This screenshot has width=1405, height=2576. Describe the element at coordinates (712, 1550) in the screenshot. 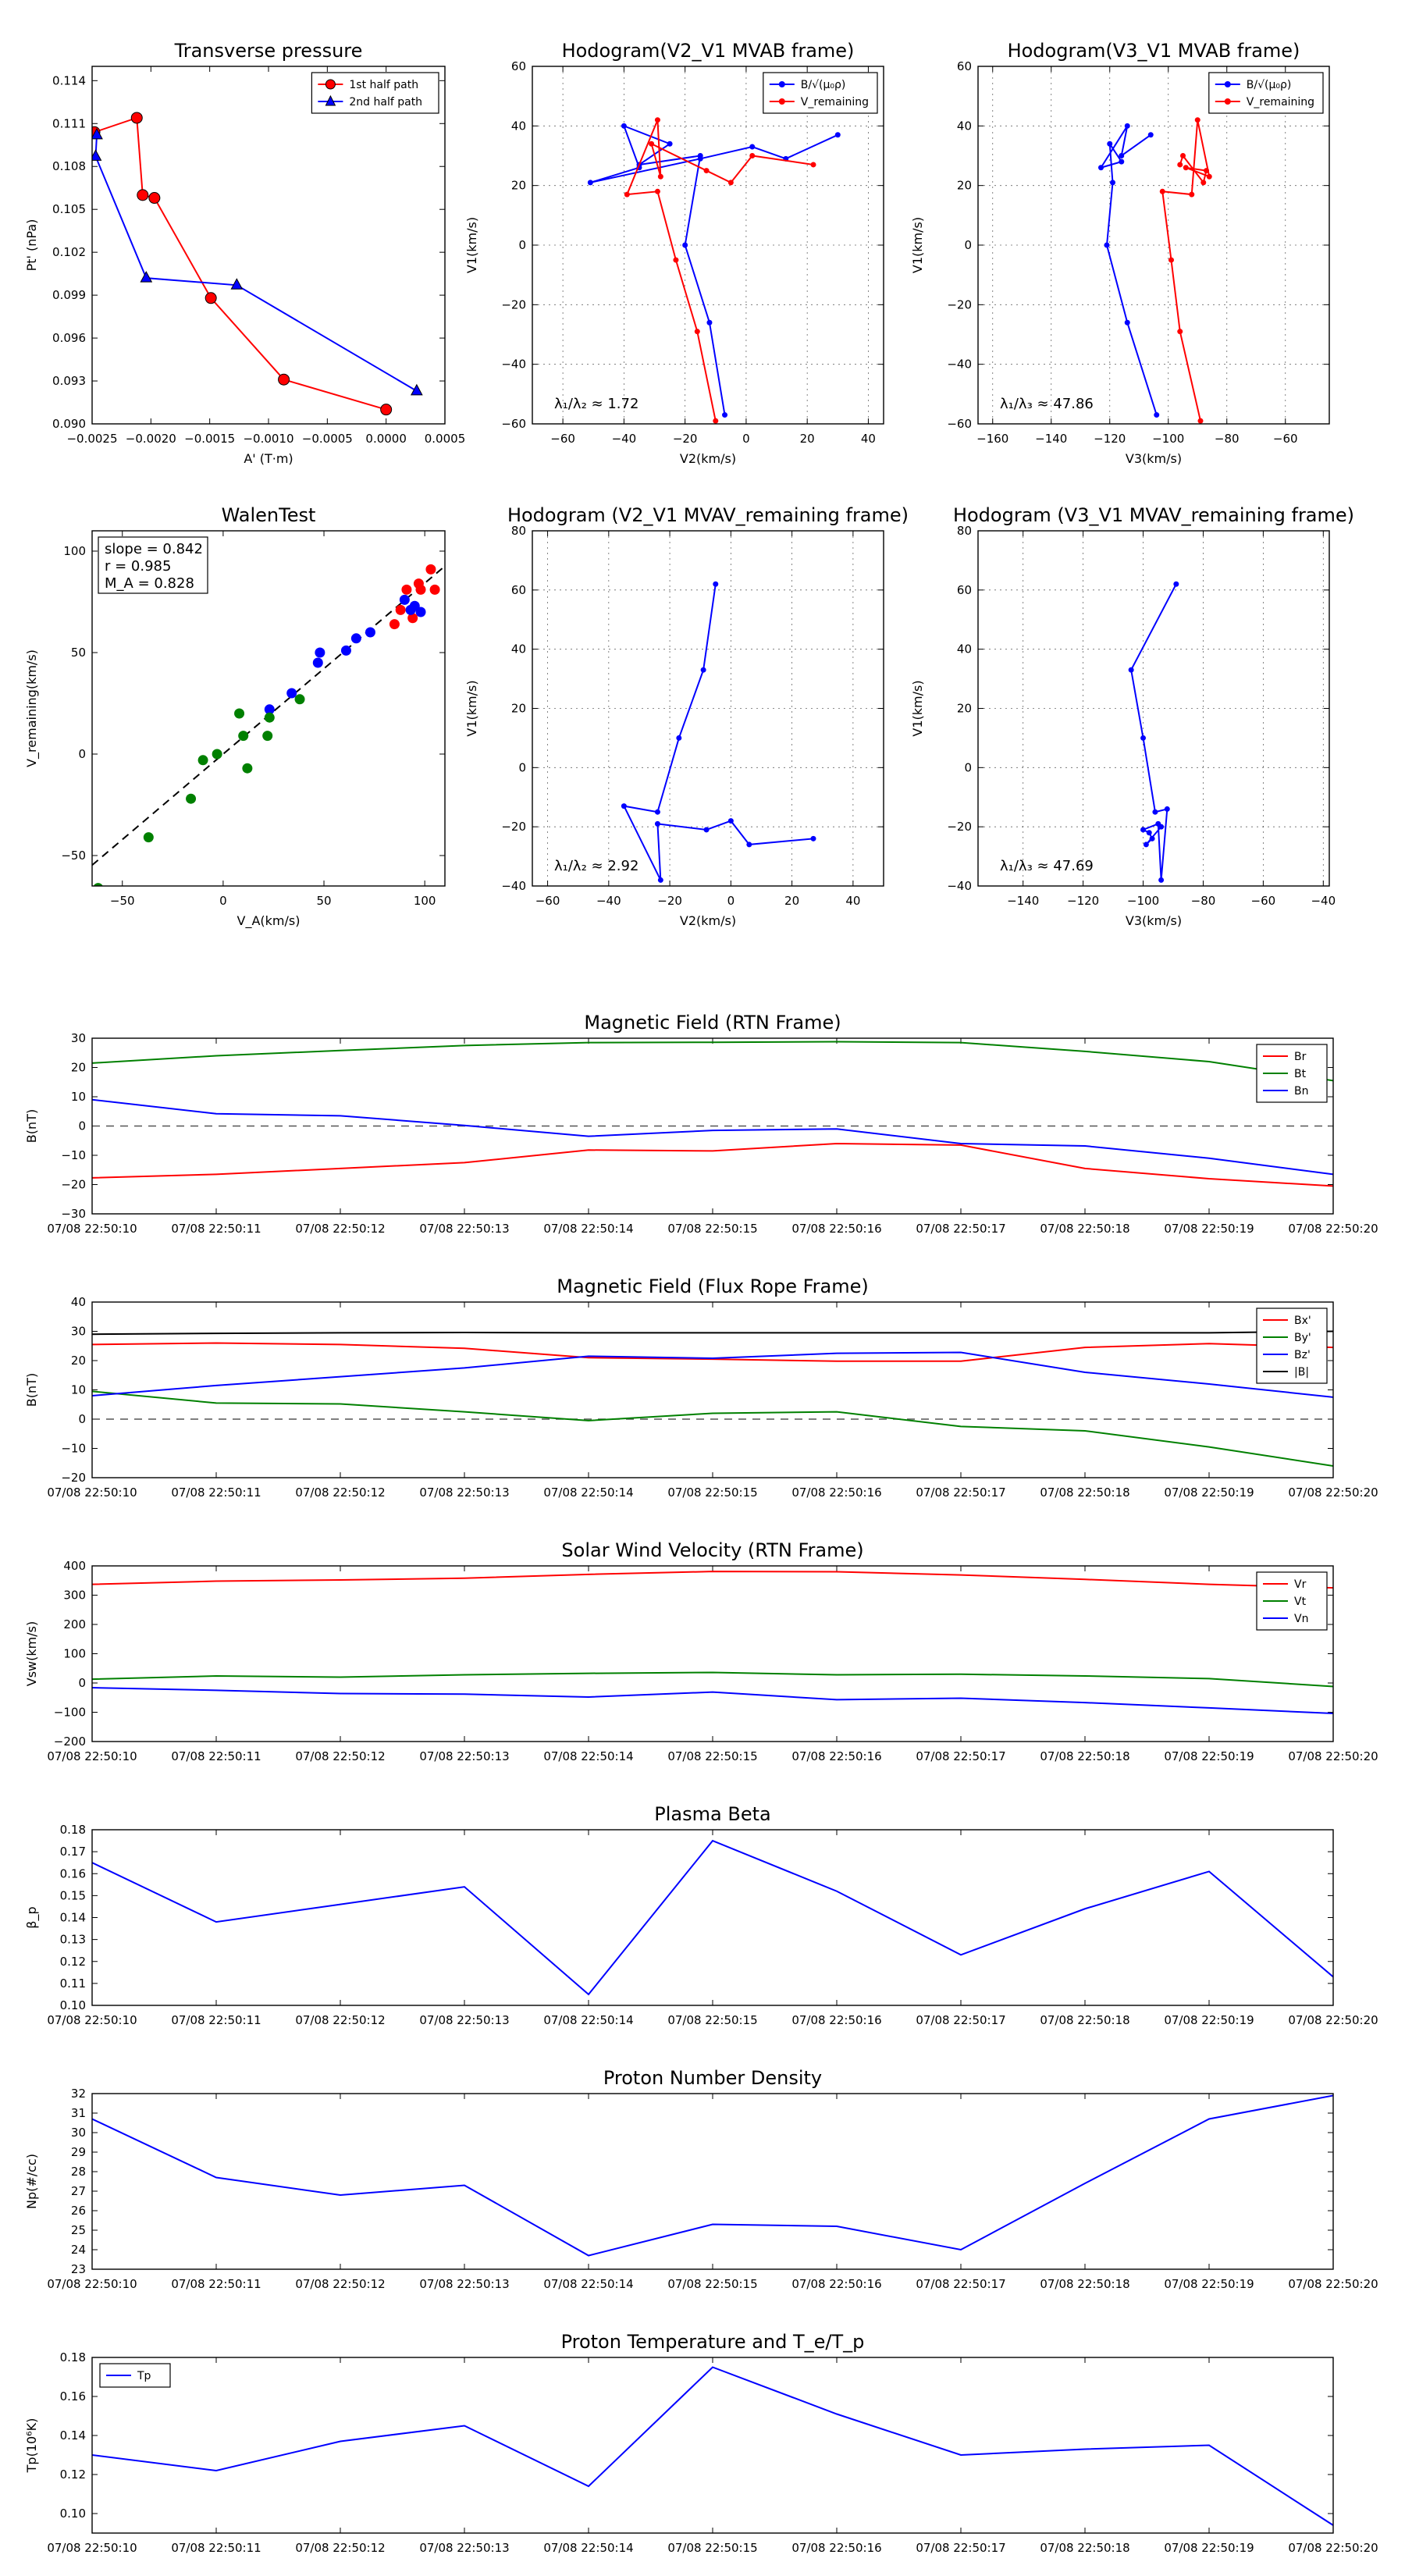

I see `chart-title: Solar Wind Velocity (RTN Frame)` at that location.